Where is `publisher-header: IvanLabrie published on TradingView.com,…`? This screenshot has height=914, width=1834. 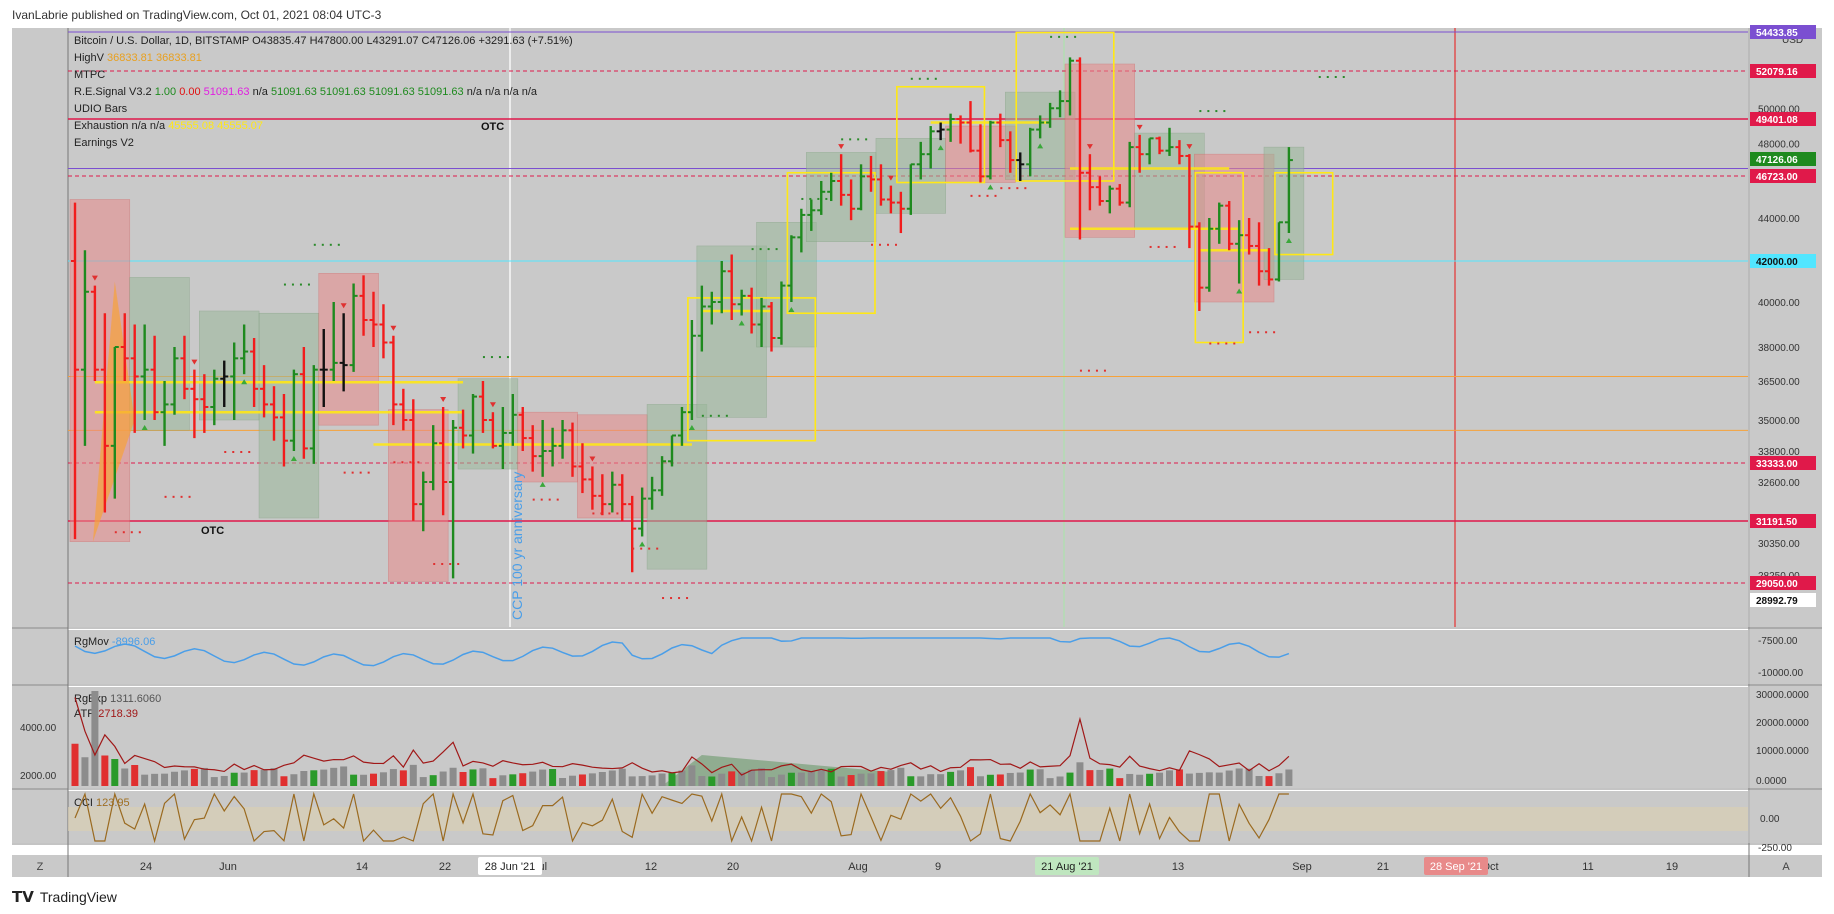 publisher-header: IvanLabrie published on TradingView.com,… is located at coordinates (197, 15).